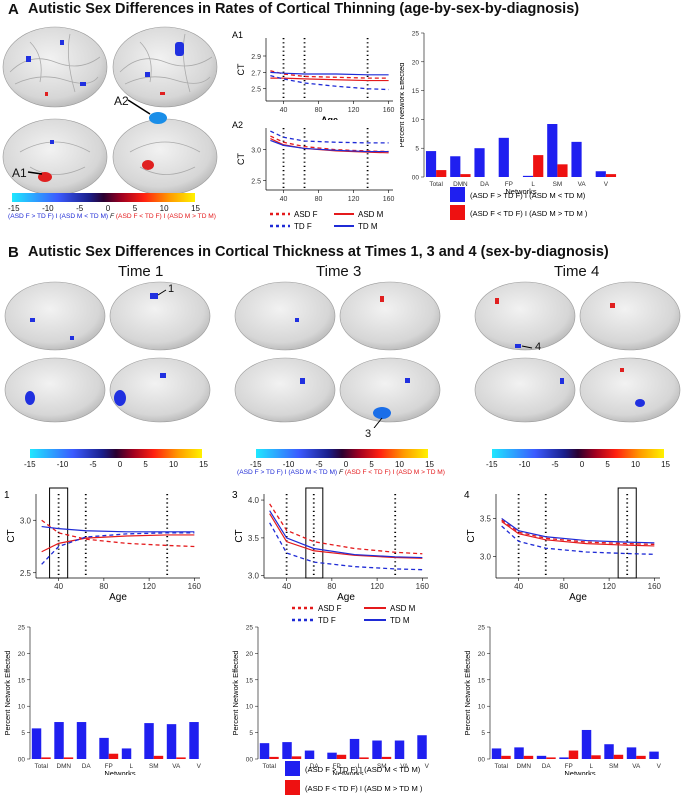 The image size is (685, 800). I want to click on bar-blue-total, so click(496, 753).